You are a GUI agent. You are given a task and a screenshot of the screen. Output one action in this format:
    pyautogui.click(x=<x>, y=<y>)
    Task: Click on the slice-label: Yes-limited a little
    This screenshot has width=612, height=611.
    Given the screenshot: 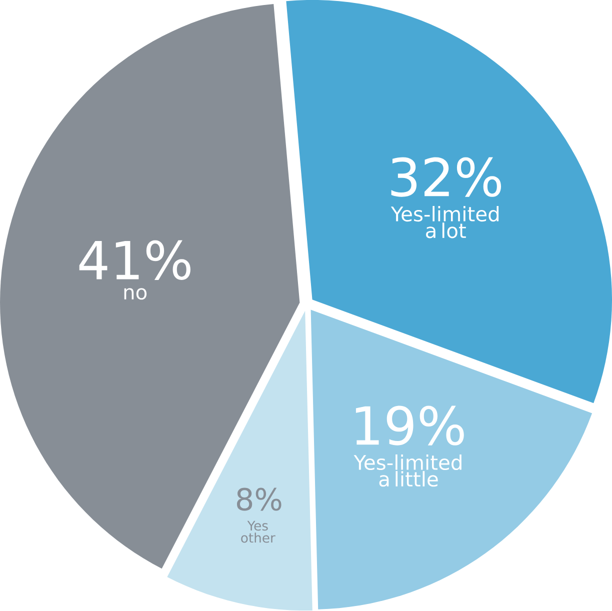 What is the action you would take?
    pyautogui.click(x=408, y=470)
    